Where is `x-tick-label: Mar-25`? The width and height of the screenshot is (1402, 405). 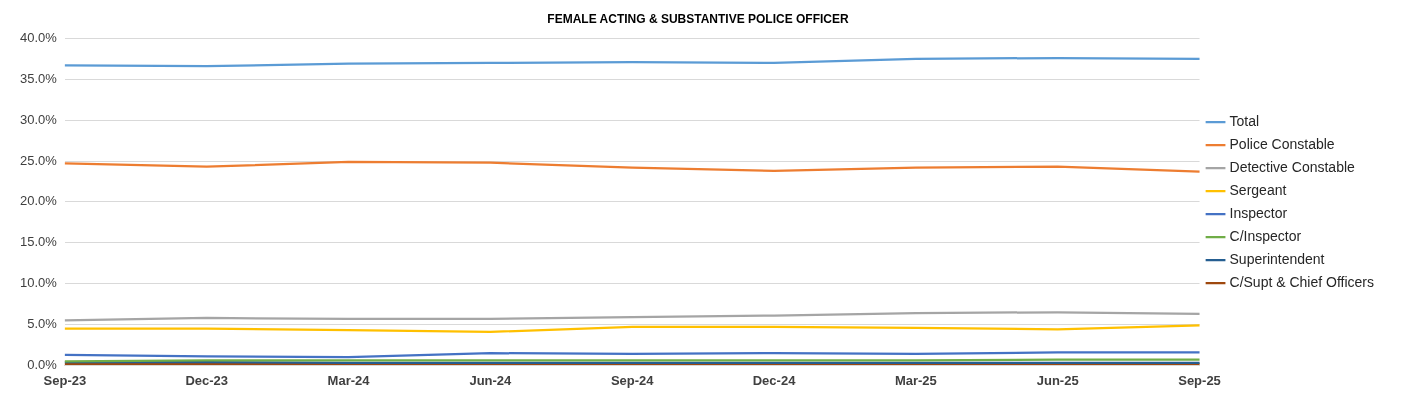
x-tick-label: Mar-25 is located at coordinates (915, 380).